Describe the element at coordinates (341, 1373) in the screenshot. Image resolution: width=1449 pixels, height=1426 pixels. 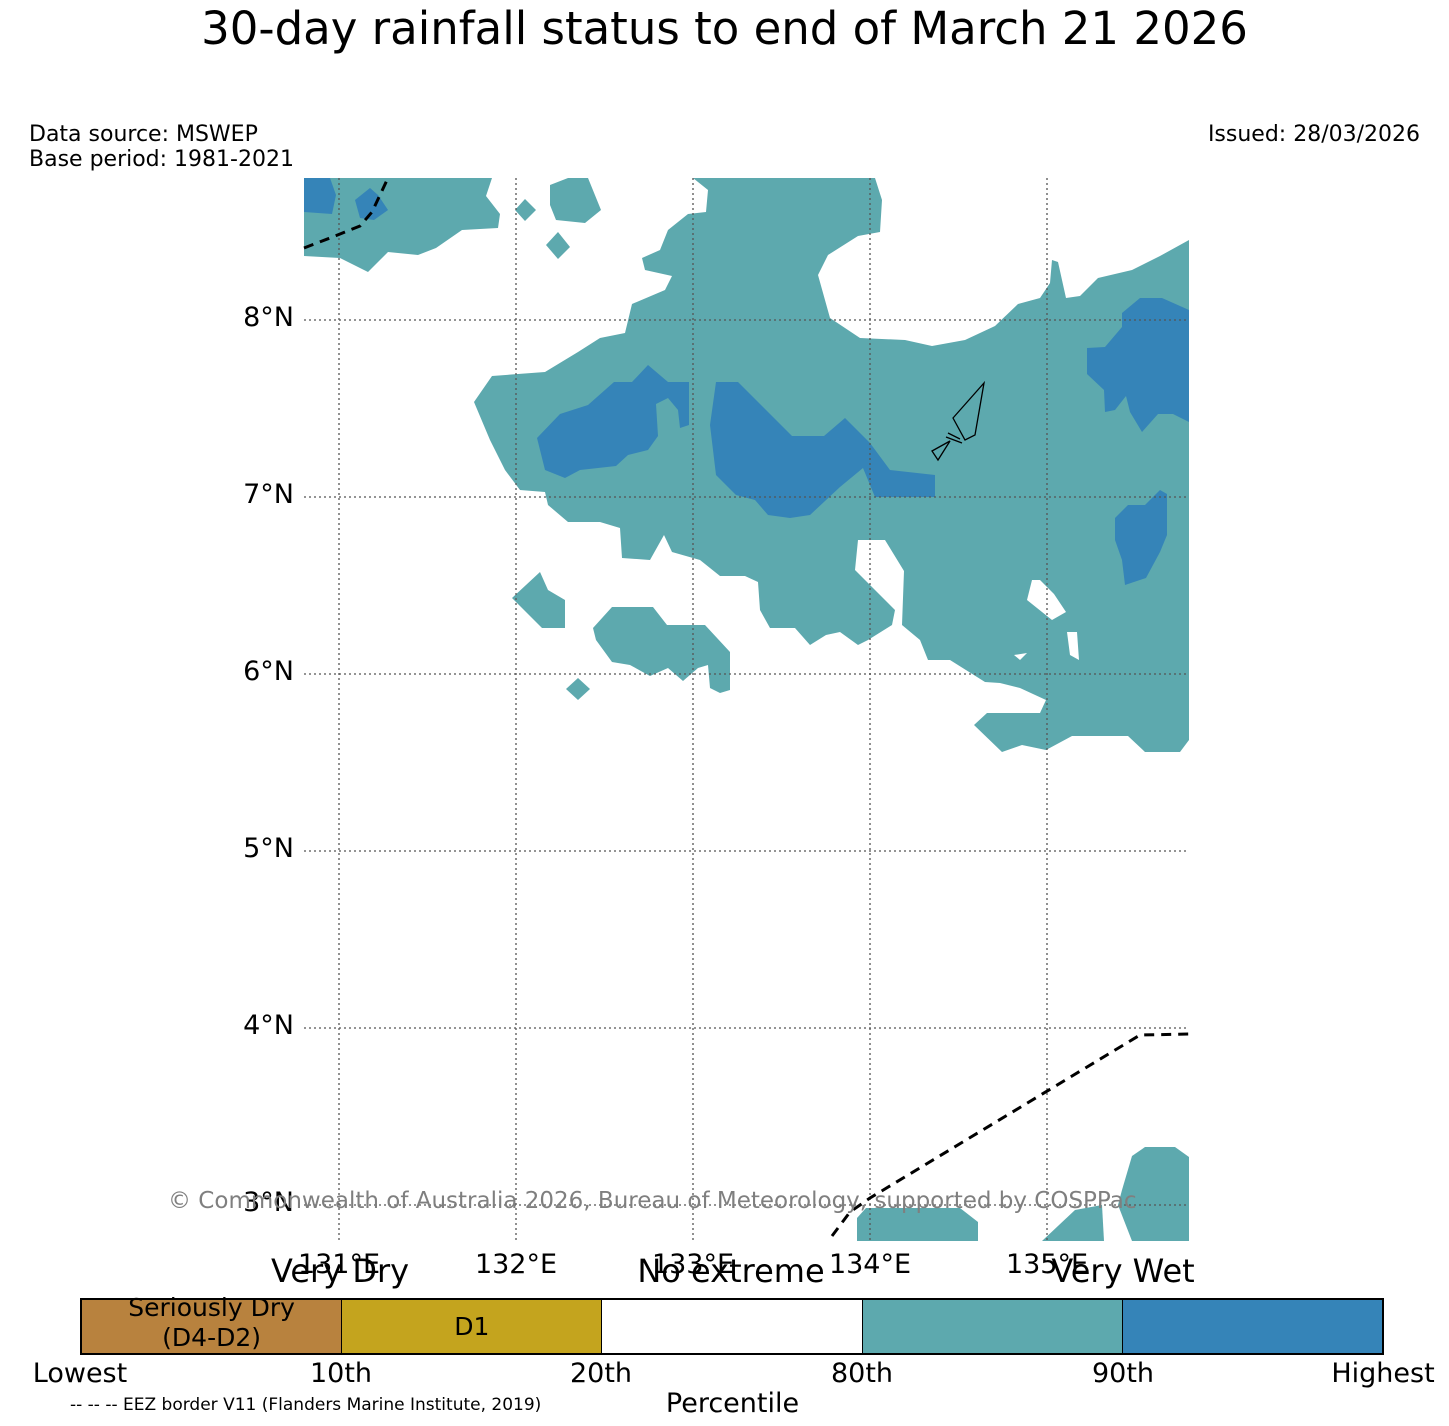
I see `legend-tick-10th: 10th` at that location.